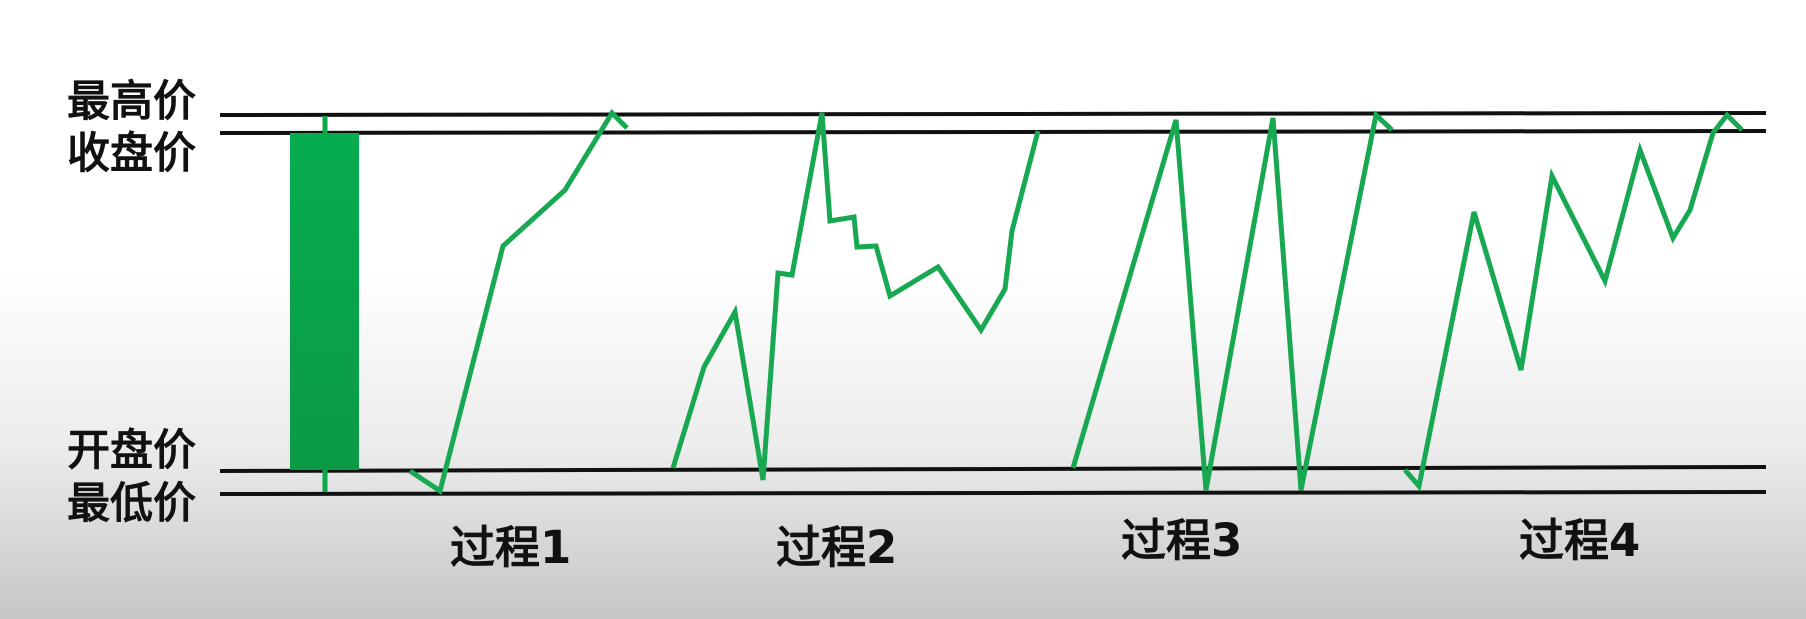  What do you see at coordinates (131, 504) in the screenshot?
I see `low-price-label: 最低价` at bounding box center [131, 504].